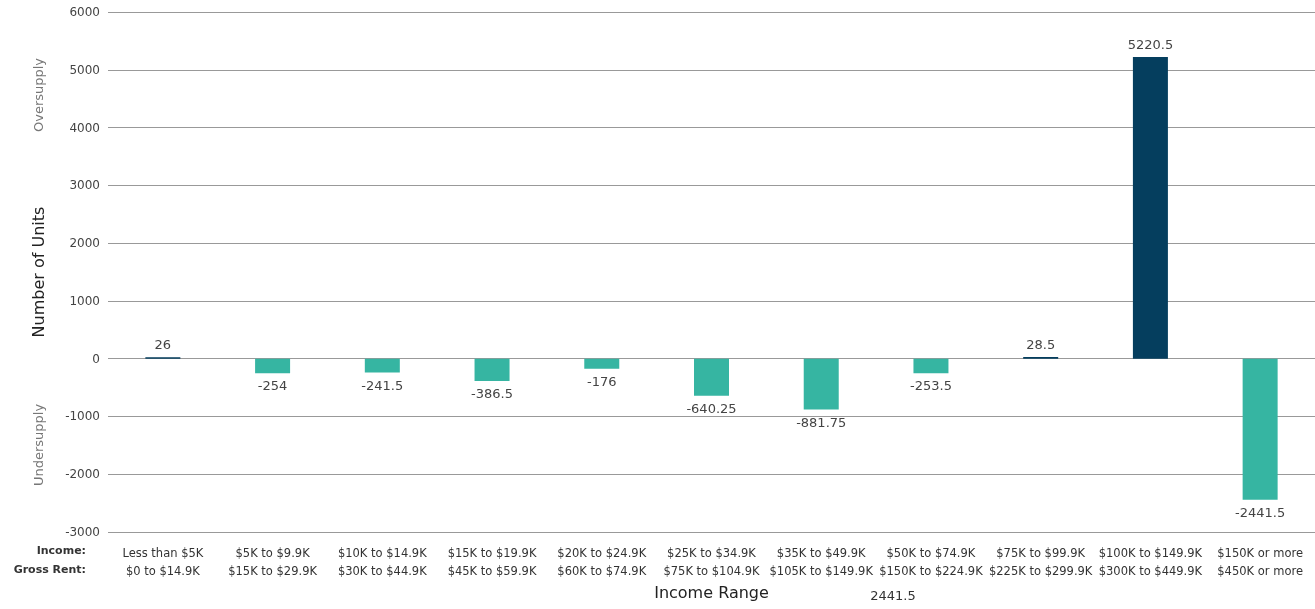 This screenshot has height=609, width=1315. I want to click on data-label: 26, so click(163, 345).